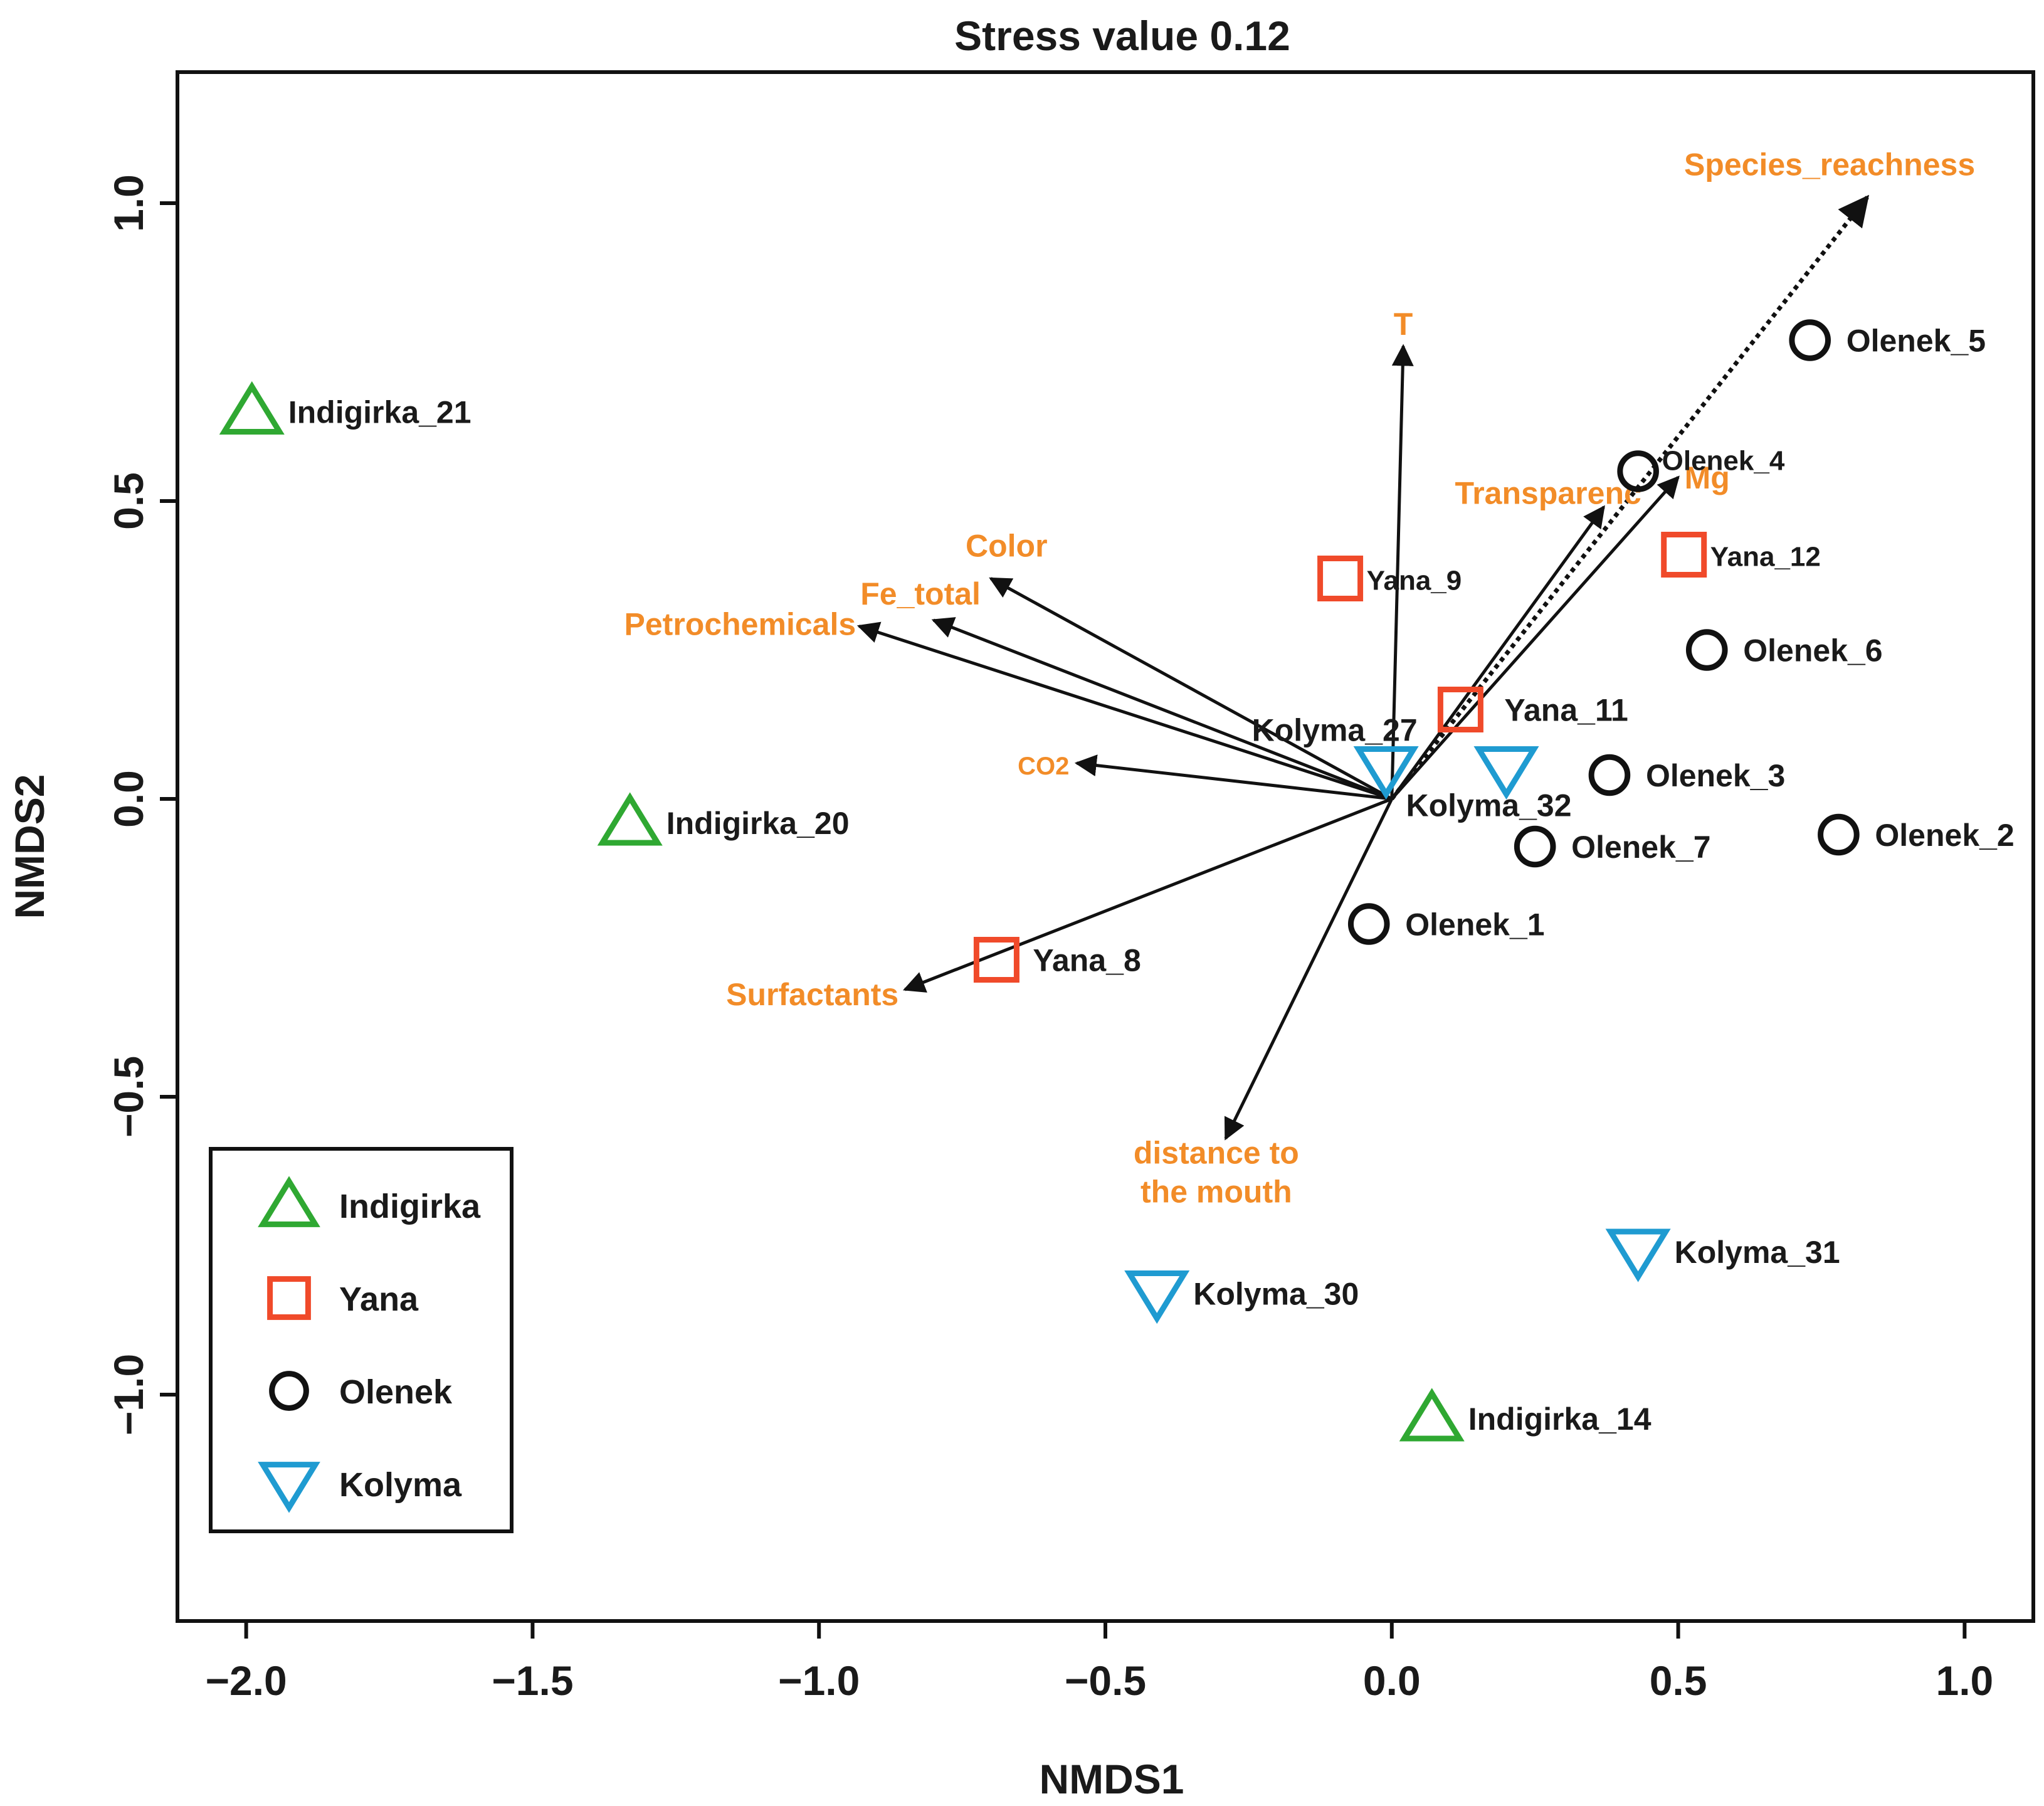  Describe the element at coordinates (812, 994) in the screenshot. I see `vector-label-surfactants: Surfactants` at that location.